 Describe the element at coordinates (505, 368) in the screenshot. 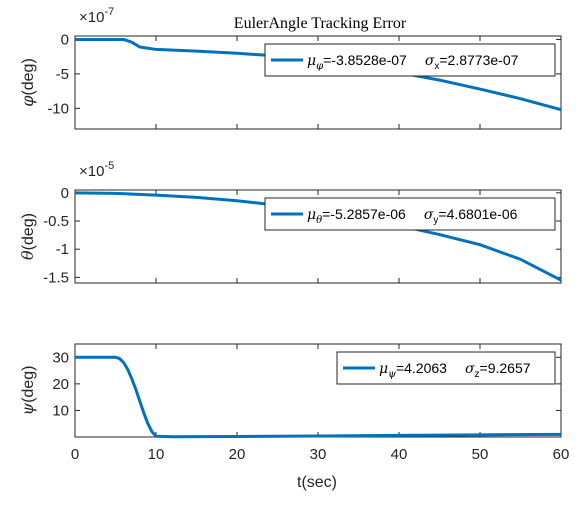

I see `legend-sigma-value: =9.2657` at that location.